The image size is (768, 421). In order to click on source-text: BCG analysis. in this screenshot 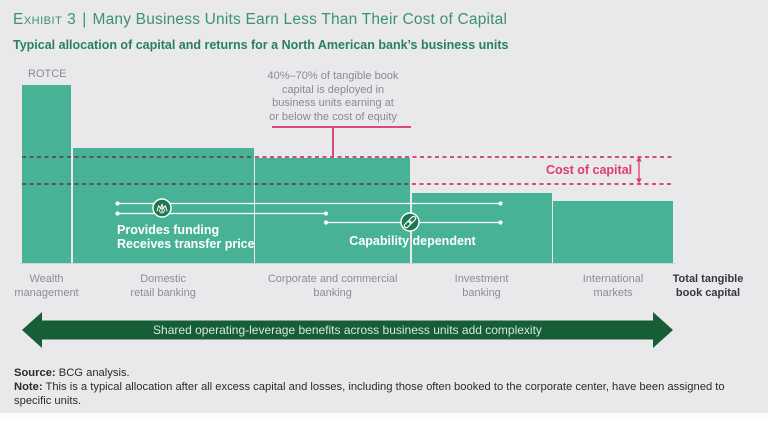, I will do `click(94, 373)`.